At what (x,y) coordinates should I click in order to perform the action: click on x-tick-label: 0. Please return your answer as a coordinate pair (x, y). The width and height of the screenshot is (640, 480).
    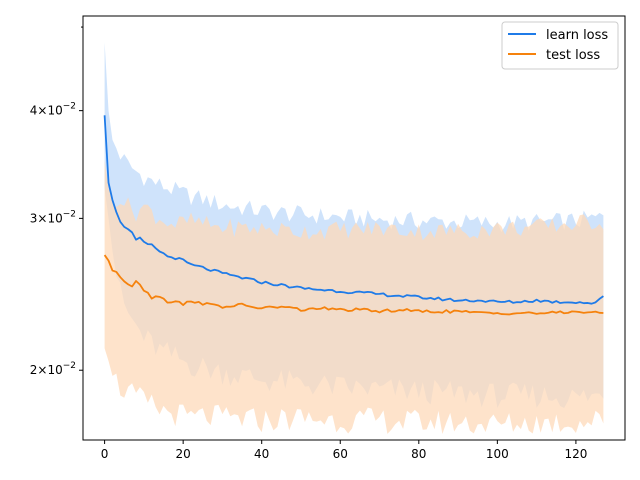
    Looking at the image, I should click on (105, 454).